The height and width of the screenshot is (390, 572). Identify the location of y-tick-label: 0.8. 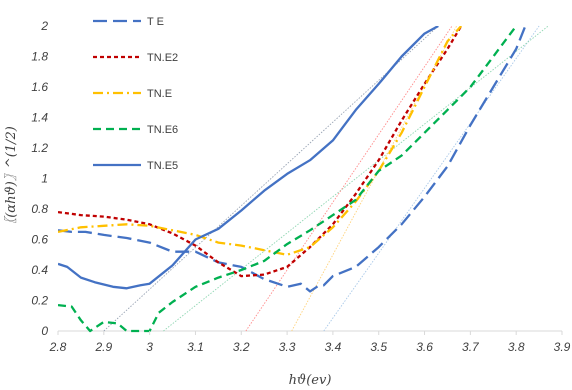
(39, 209).